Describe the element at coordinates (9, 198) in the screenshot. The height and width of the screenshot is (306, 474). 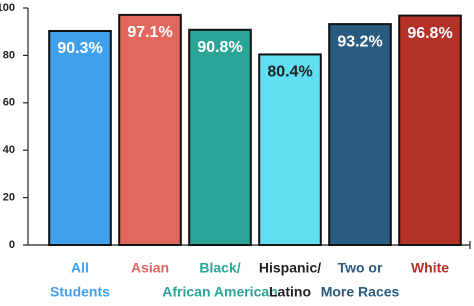
I see `y-tick-label: 20` at that location.